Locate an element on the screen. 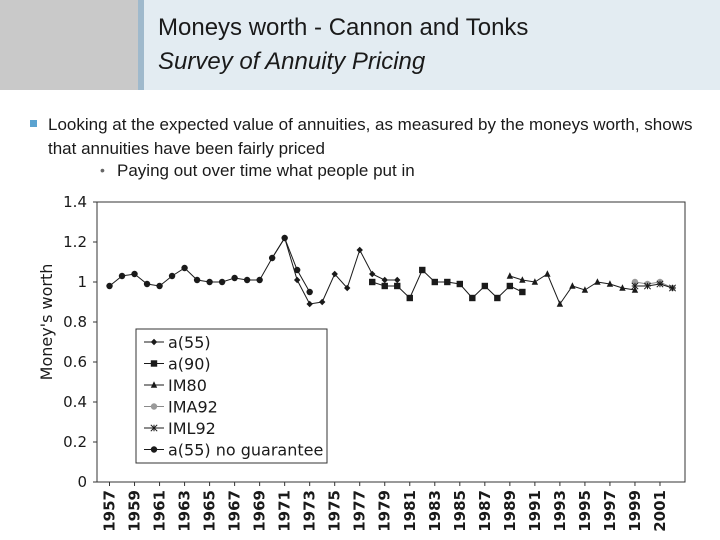 This screenshot has width=720, height=540. x-tick-label: 1973 is located at coordinates (310, 511).